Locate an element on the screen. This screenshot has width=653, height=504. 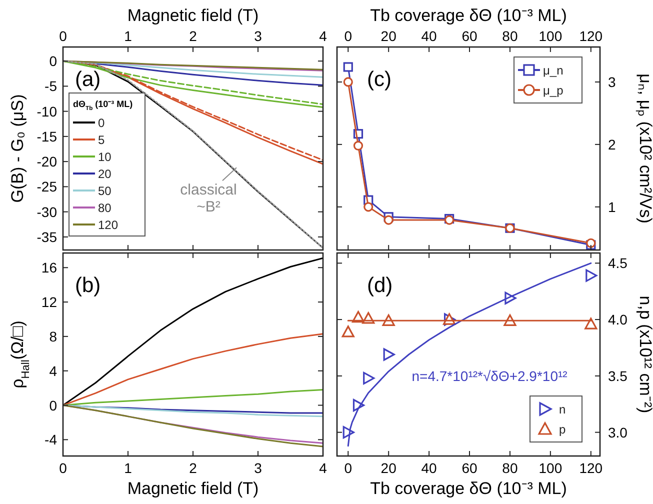
y-tick-label: 4.0 is located at coordinates (618, 320).